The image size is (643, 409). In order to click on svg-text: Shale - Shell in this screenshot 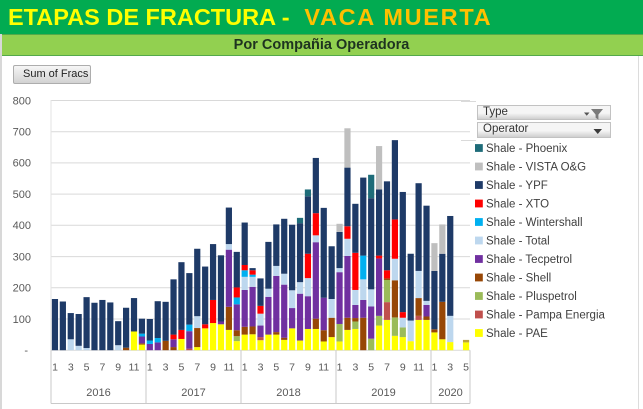, I will do `click(518, 279)`.